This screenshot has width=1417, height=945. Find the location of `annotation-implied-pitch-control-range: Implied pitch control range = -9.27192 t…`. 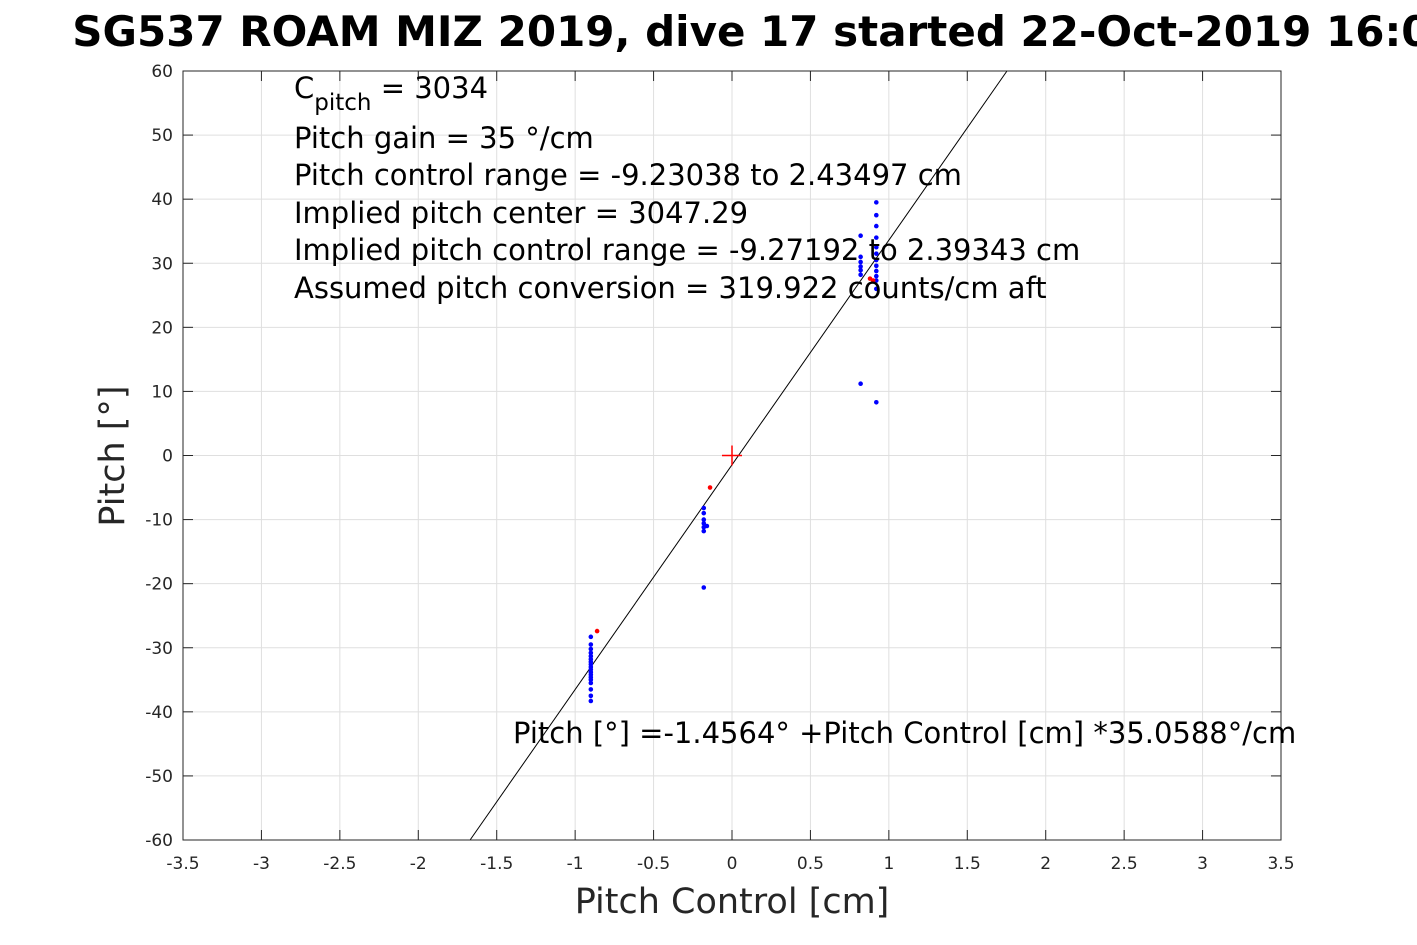

annotation-implied-pitch-control-range: Implied pitch control range = -9.27192 t… is located at coordinates (687, 250).